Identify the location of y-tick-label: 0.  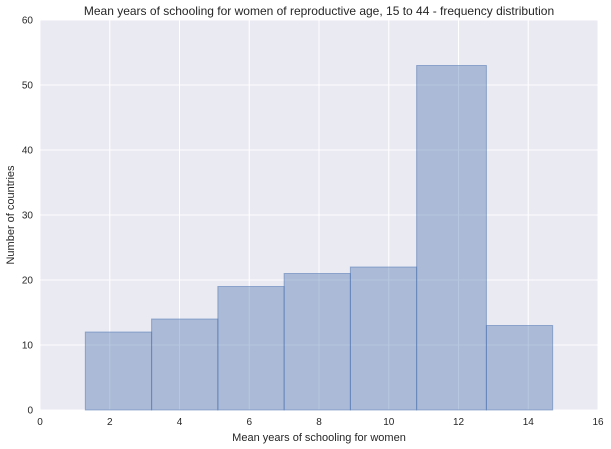
(30, 411).